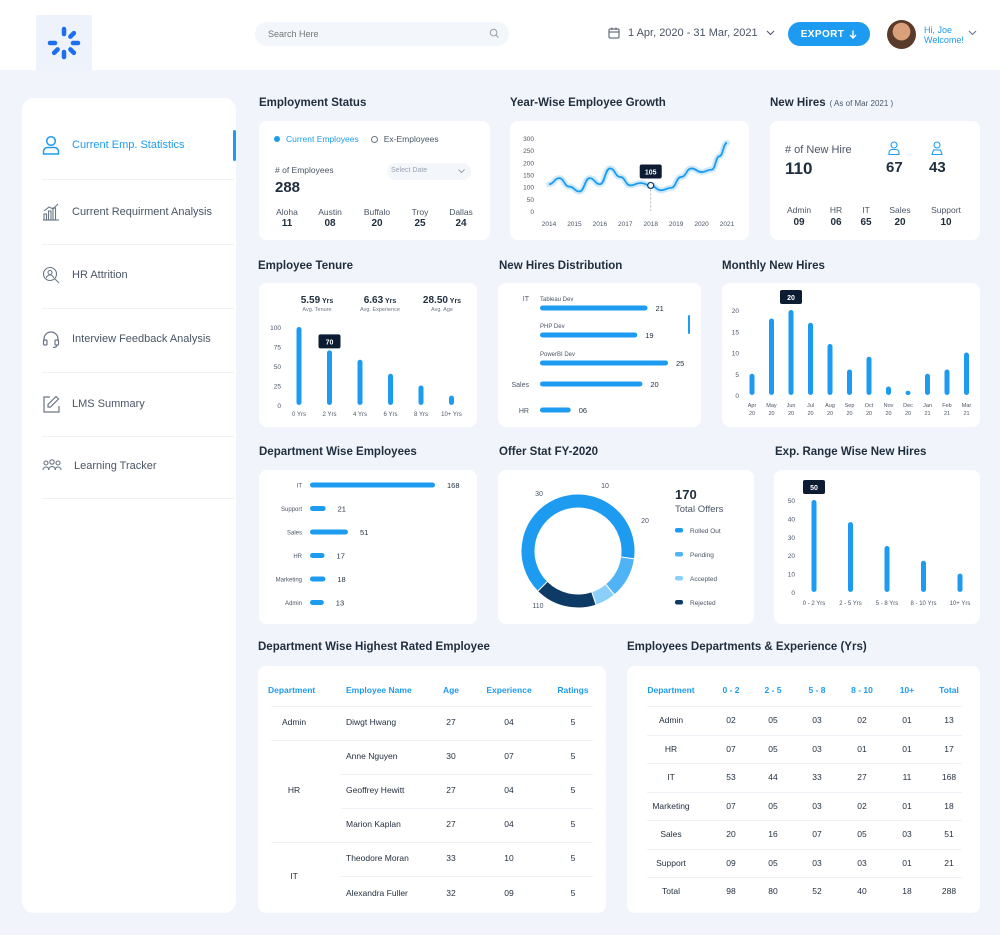 The image size is (1000, 935). I want to click on search-icon, so click(494, 33).